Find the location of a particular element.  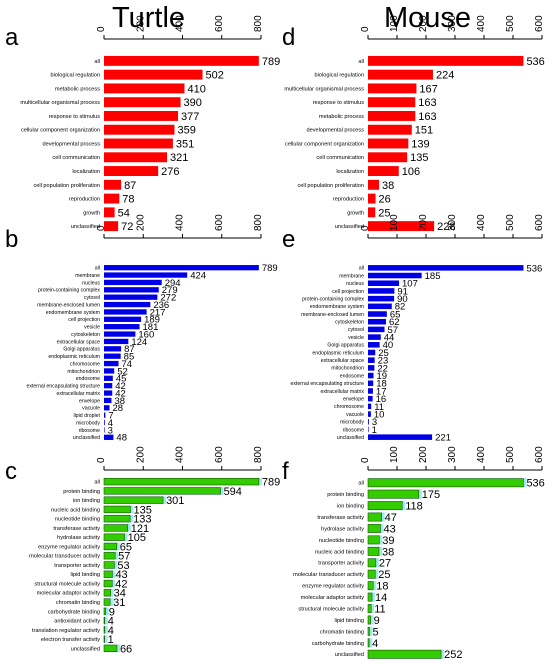

panel-c-category-label: molecular transducer activity is located at coordinates (64, 557).